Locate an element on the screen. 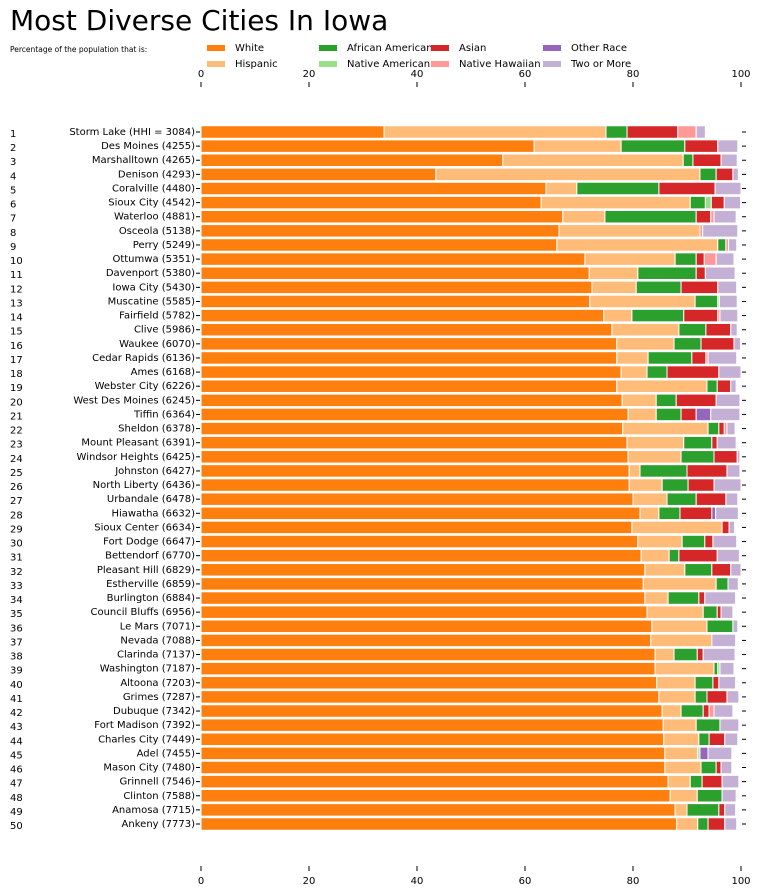 The width and height of the screenshot is (762, 896). category-label: Webster City (6226) is located at coordinates (145, 386).